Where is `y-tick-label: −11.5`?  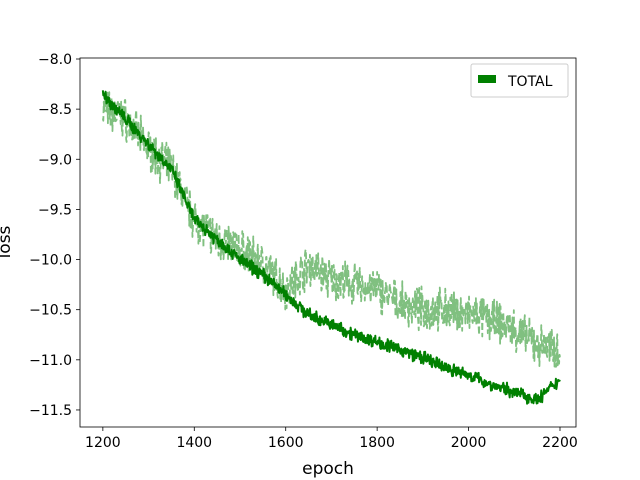 y-tick-label: −11.5 is located at coordinates (50, 411).